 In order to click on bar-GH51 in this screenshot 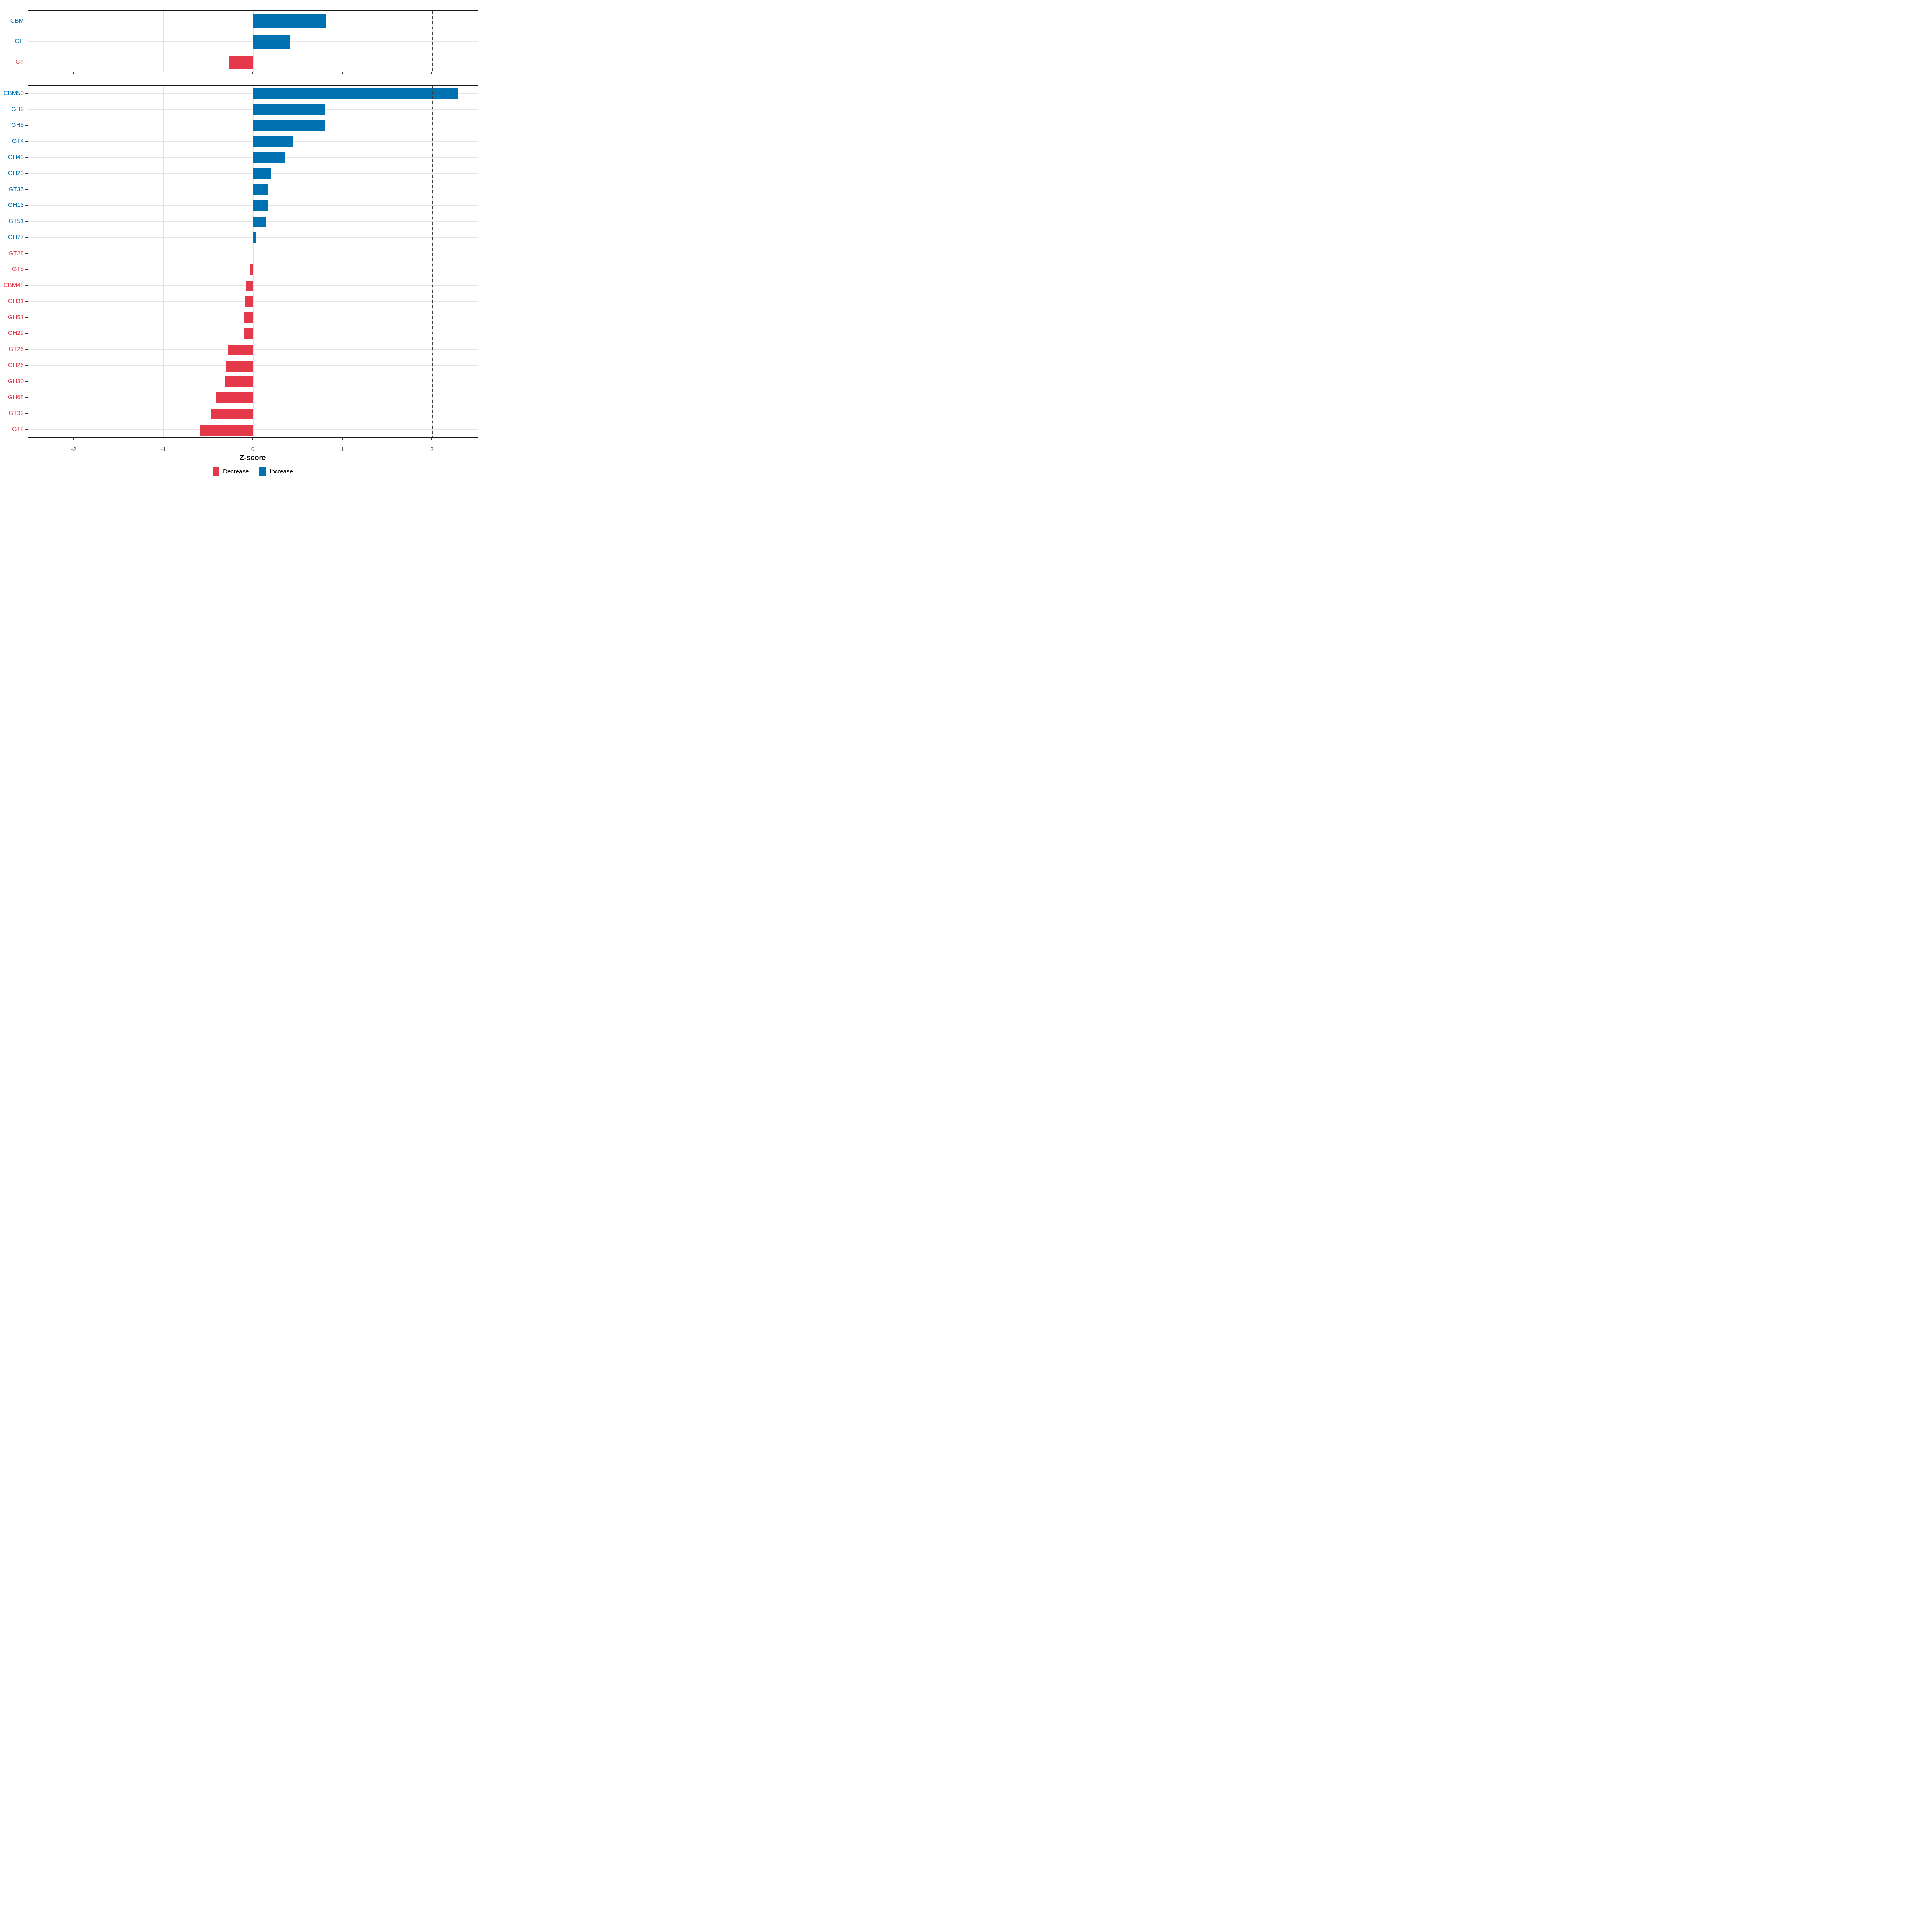, I will do `click(248, 318)`.